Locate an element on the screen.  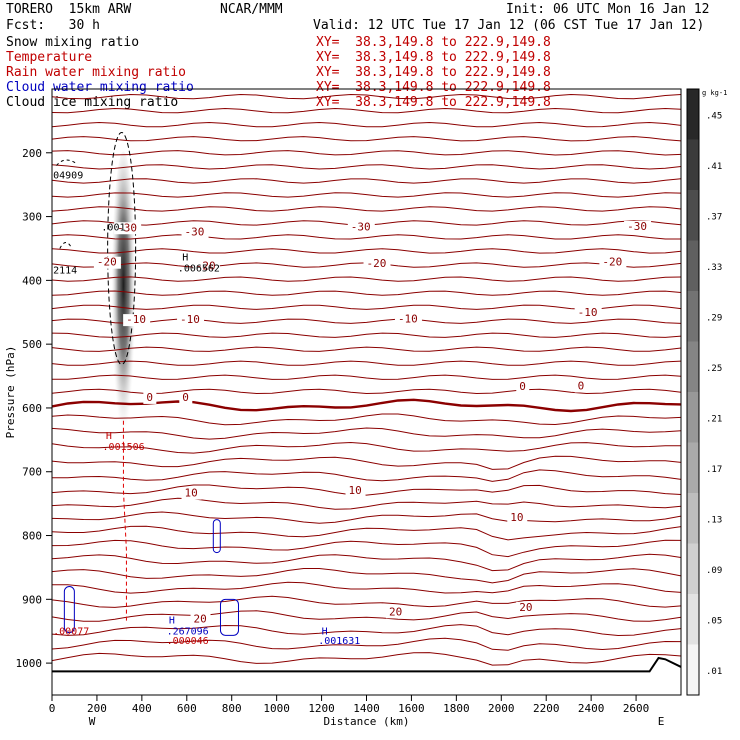
y-tick-label: 1000 is located at coordinates (29, 663).